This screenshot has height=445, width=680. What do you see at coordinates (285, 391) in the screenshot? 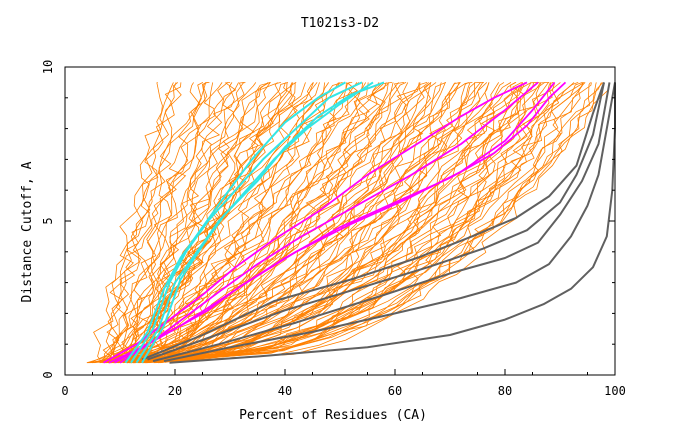
I see `x-tick-label: 40` at bounding box center [285, 391].